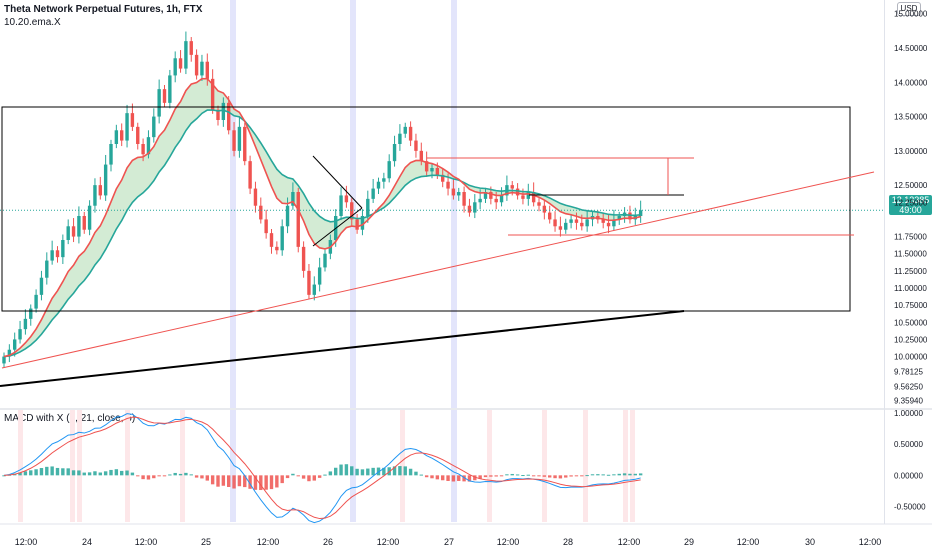 Image resolution: width=932 pixels, height=550 pixels. Describe the element at coordinates (322, 468) in the screenshot. I see `macd-layer` at that location.